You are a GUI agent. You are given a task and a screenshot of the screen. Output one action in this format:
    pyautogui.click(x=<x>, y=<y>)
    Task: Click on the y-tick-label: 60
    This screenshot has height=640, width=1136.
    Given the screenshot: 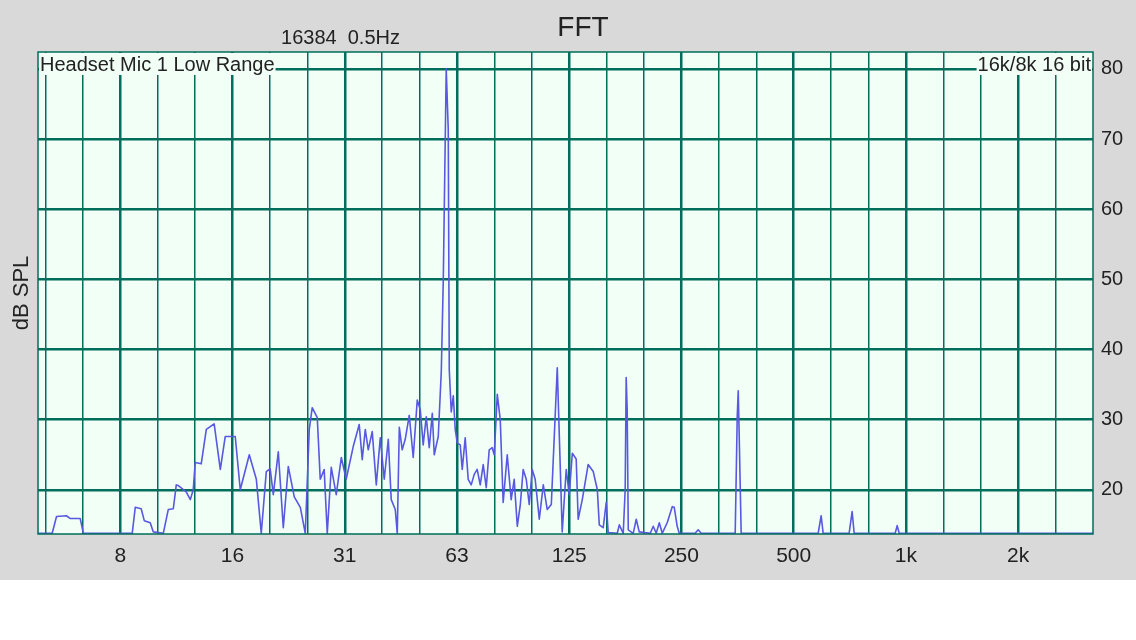 What is the action you would take?
    pyautogui.click(x=1112, y=207)
    